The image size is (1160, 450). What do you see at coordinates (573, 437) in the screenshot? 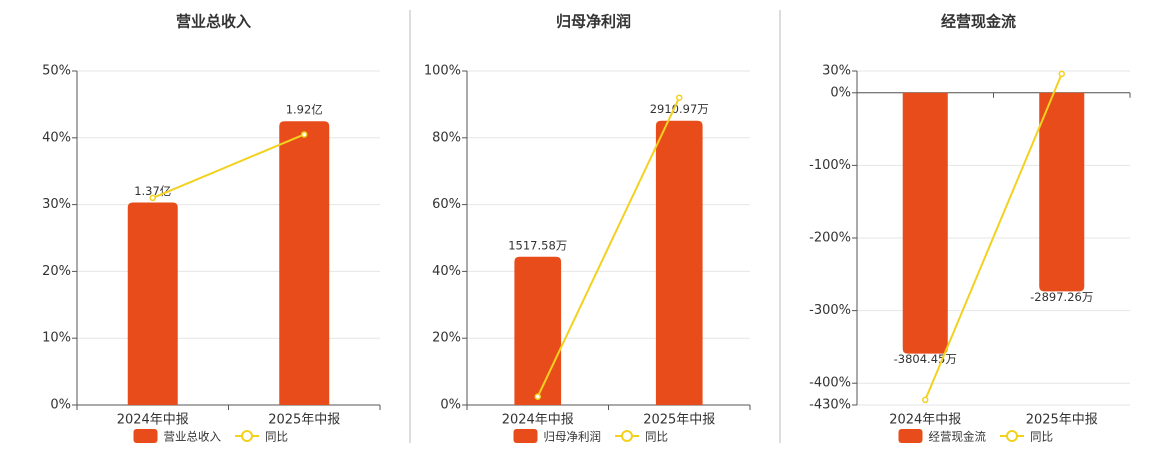
I see `legend-label: 归母净利润` at bounding box center [573, 437].